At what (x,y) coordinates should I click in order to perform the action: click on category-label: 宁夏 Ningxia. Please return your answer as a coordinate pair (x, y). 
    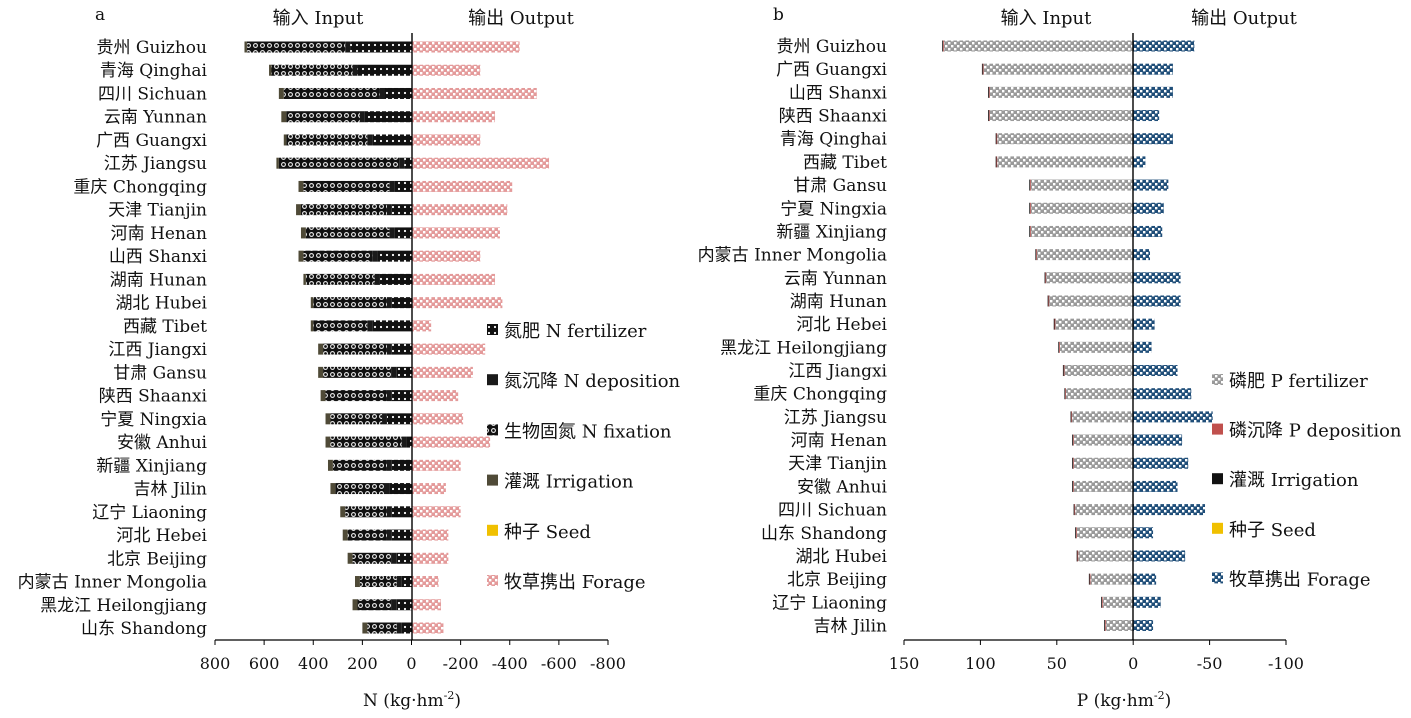
    Looking at the image, I should click on (833, 209).